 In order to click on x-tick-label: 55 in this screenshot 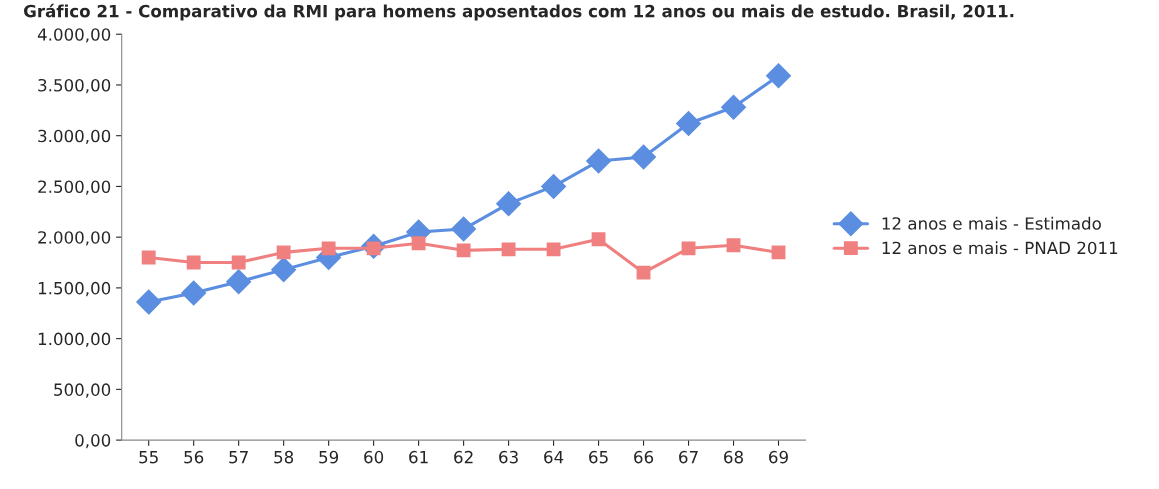, I will do `click(148, 457)`.